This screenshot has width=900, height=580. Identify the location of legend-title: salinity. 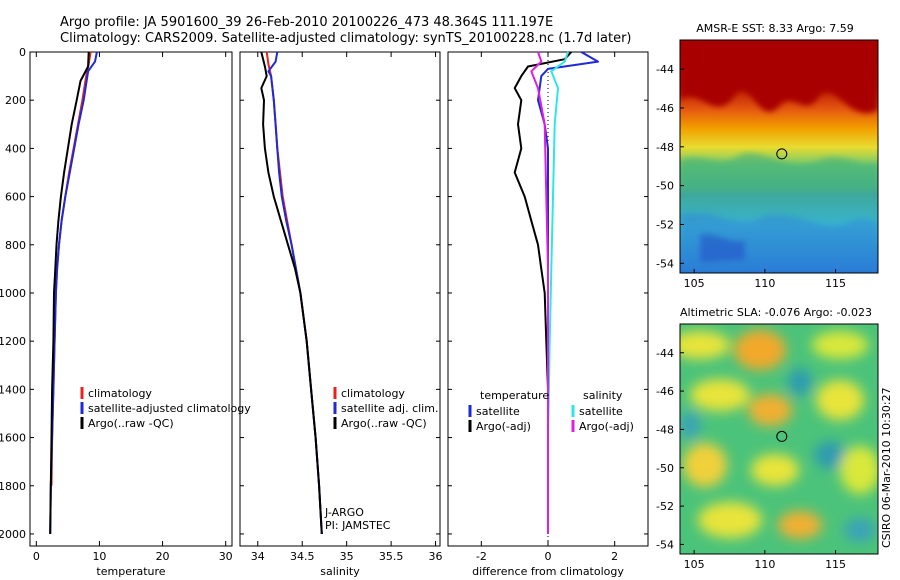
(603, 395).